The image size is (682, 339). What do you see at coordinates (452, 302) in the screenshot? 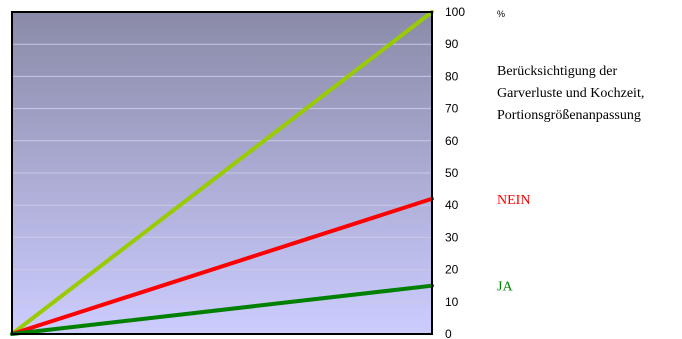
I see `y-tick-label: 10` at bounding box center [452, 302].